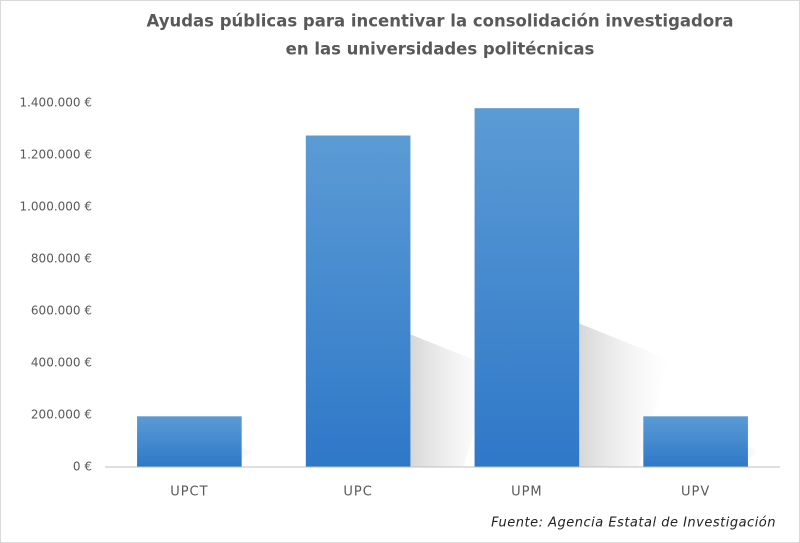 Image resolution: width=800 pixels, height=543 pixels. I want to click on y-tick-label: 600.000 €, so click(61, 311).